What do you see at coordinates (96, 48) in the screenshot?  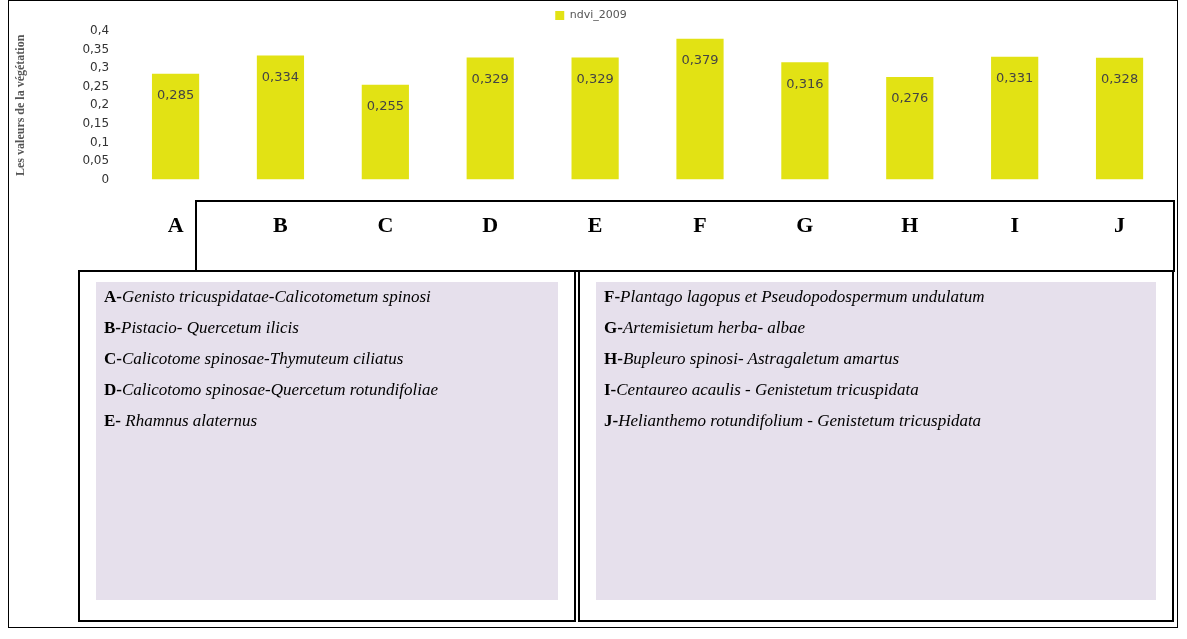 I see `y-tick-label: 0,35` at bounding box center [96, 48].